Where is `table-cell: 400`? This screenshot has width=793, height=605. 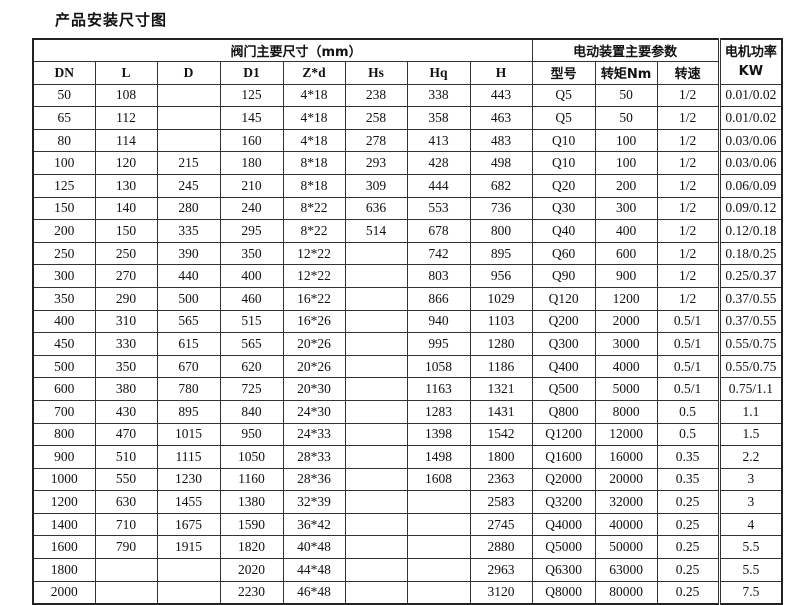
table-cell: 400 is located at coordinates (626, 231).